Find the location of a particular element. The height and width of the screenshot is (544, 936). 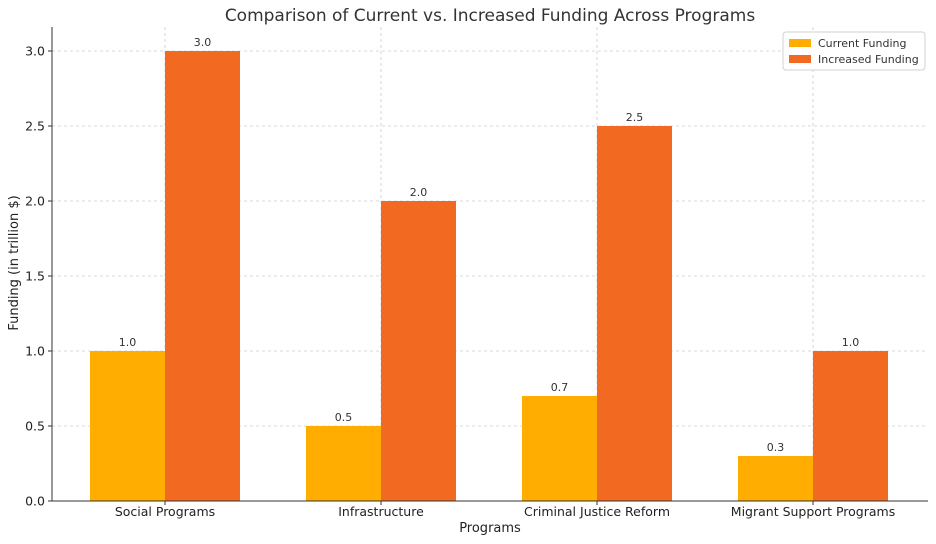

y-tick-label: 0.0 is located at coordinates (35, 501).